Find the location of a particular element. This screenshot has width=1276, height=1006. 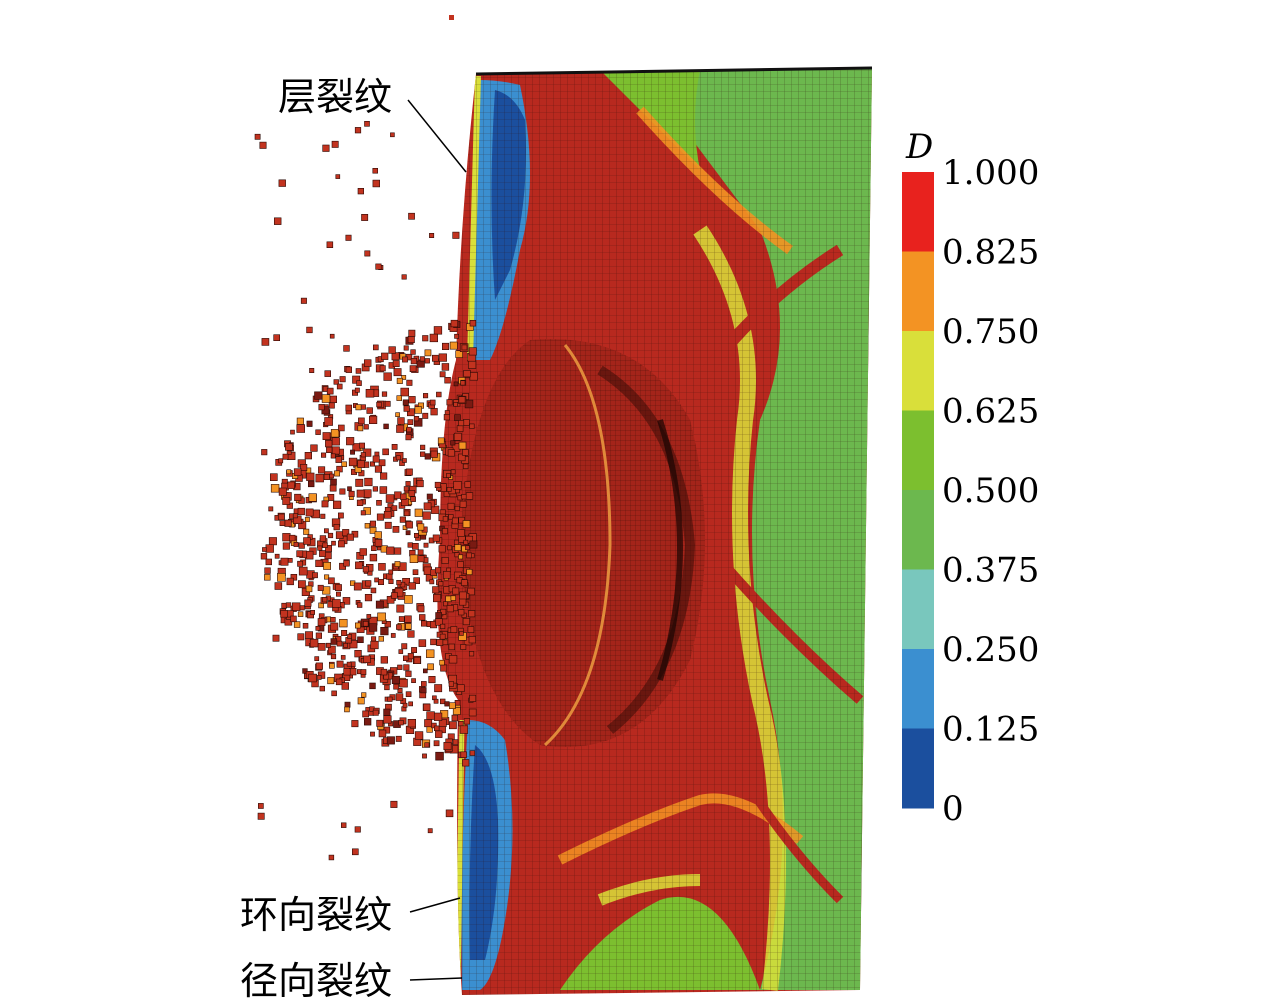

colorbar-tick-label: 0.625 is located at coordinates (990, 412).